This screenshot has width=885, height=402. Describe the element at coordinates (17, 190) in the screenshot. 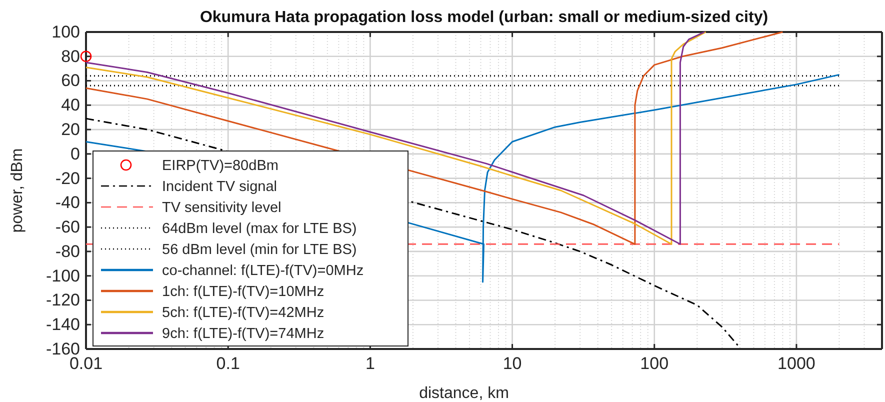

I see `y-axis-title: power, dBm` at that location.